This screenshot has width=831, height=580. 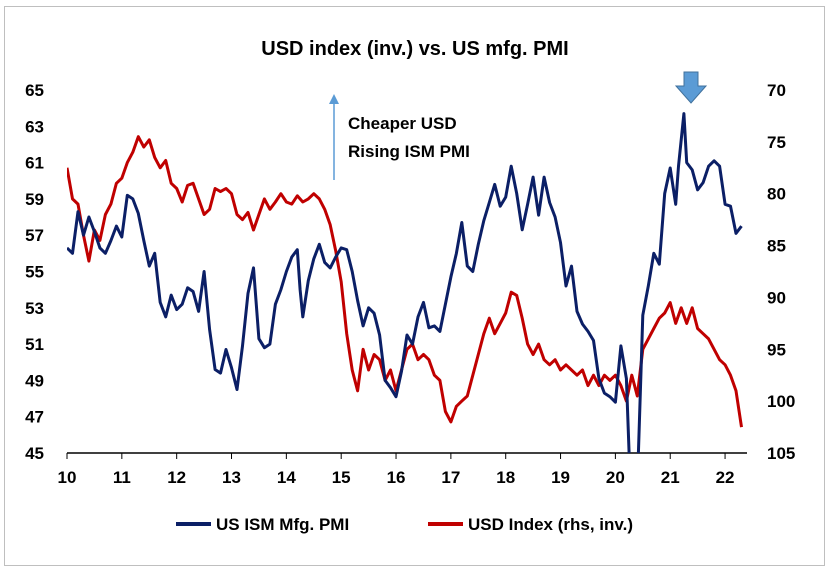 I want to click on x-tick-label: 19, so click(x=560, y=477).